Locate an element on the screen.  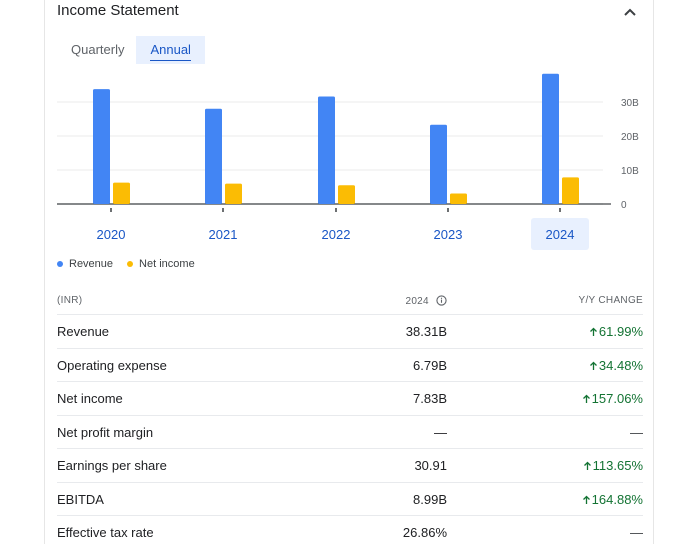
row-value: 38.31B is located at coordinates (426, 331).